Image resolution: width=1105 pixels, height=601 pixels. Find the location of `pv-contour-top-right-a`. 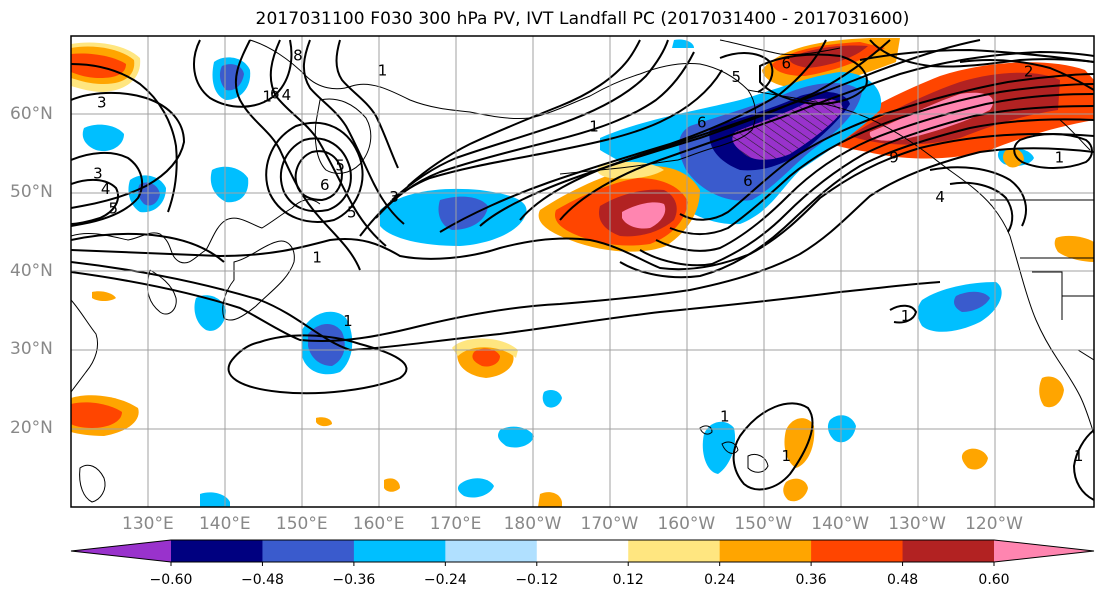

pv-contour-top-right-a is located at coordinates (981, 53).